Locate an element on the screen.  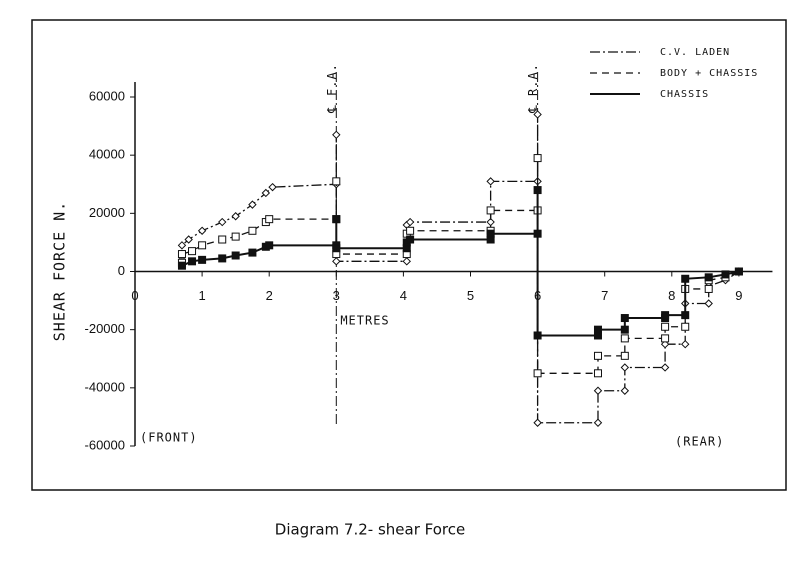
x-tick-label: 7 is located at coordinates (604, 295).